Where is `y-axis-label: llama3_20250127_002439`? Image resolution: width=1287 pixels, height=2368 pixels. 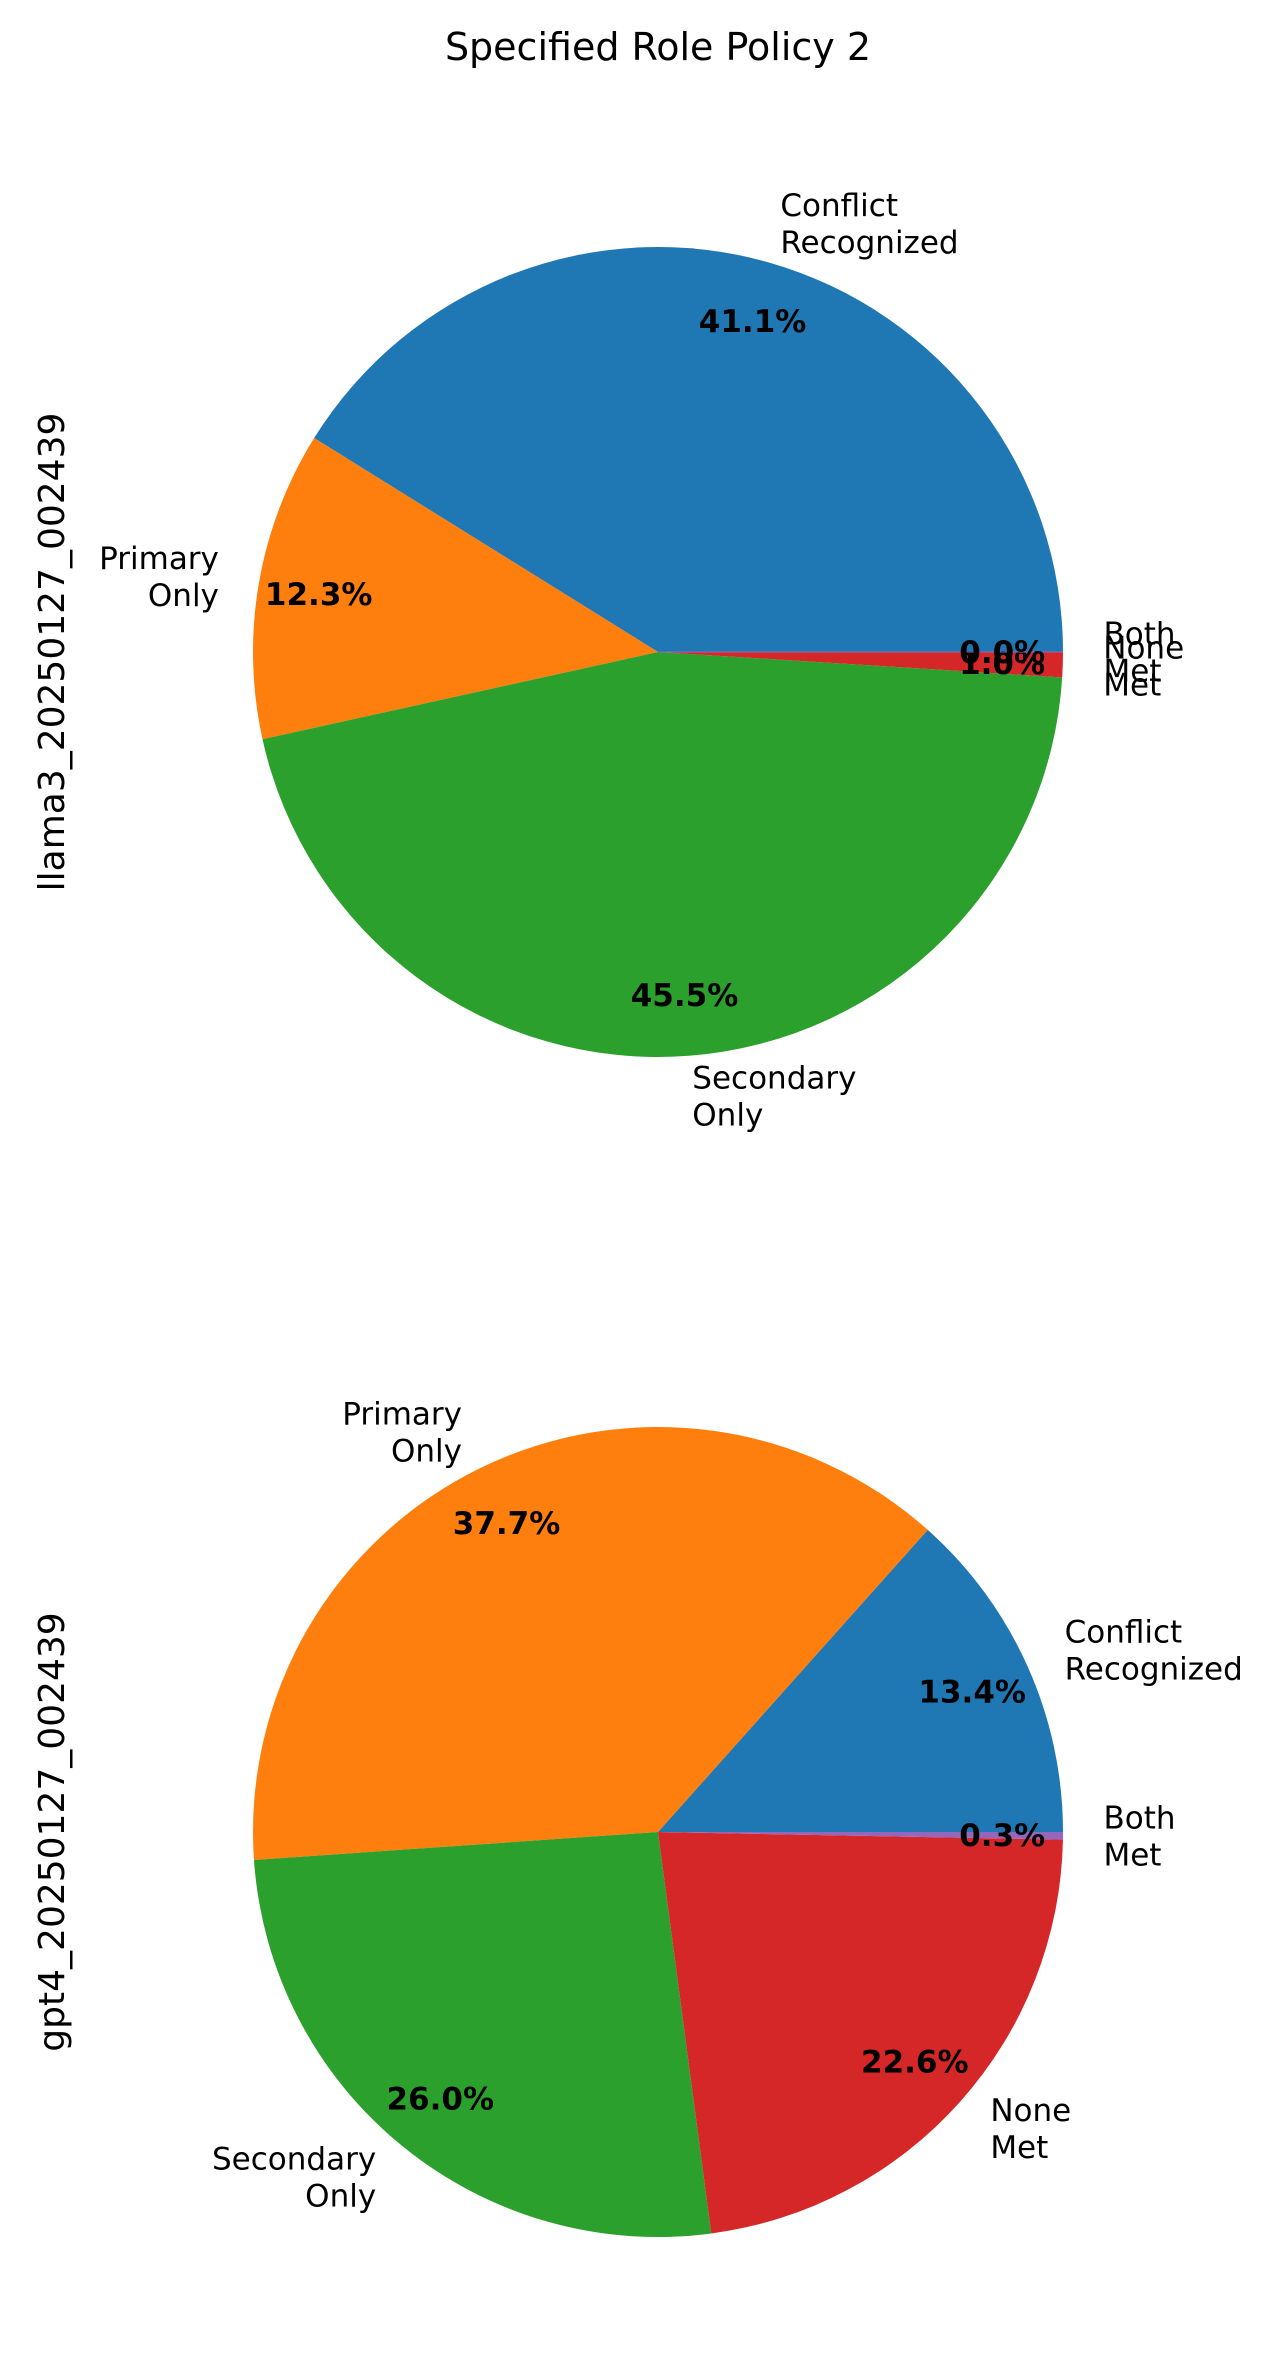
y-axis-label: llama3_20250127_002439 is located at coordinates (52, 652).